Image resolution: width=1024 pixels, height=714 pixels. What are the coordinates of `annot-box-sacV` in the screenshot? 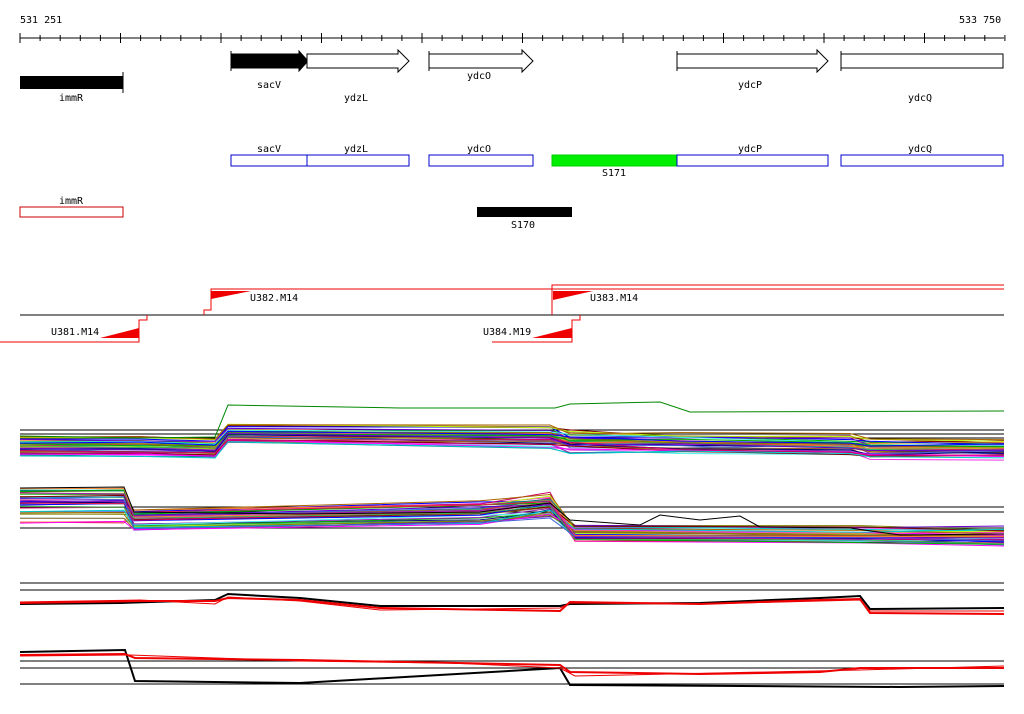 It's located at (269, 160).